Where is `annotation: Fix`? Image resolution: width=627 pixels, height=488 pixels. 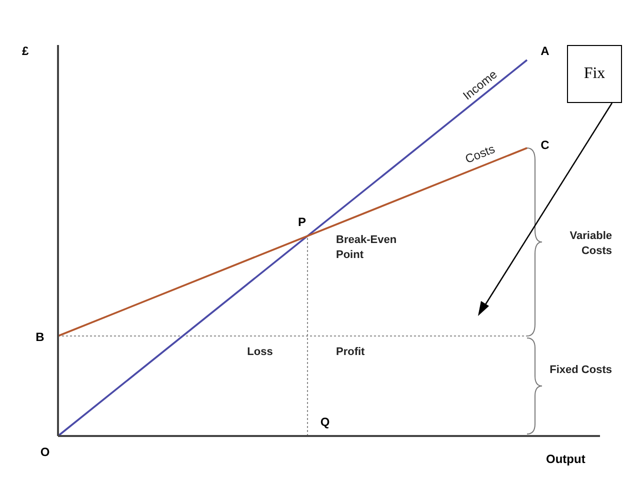
annotation: Fix is located at coordinates (595, 74).